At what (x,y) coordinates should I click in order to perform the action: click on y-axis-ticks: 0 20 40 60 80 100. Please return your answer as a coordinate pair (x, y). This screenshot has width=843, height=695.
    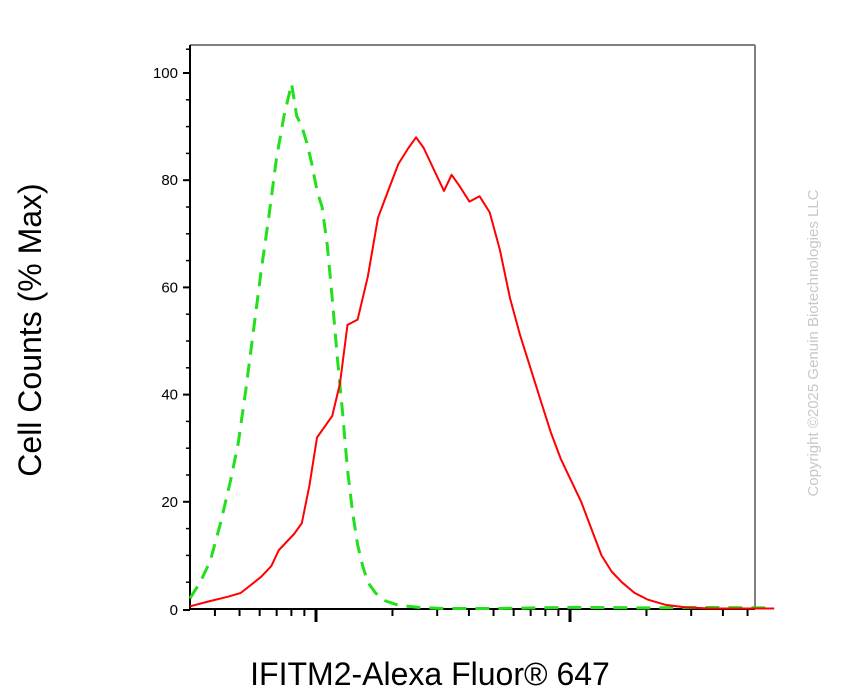
    Looking at the image, I should click on (171, 333).